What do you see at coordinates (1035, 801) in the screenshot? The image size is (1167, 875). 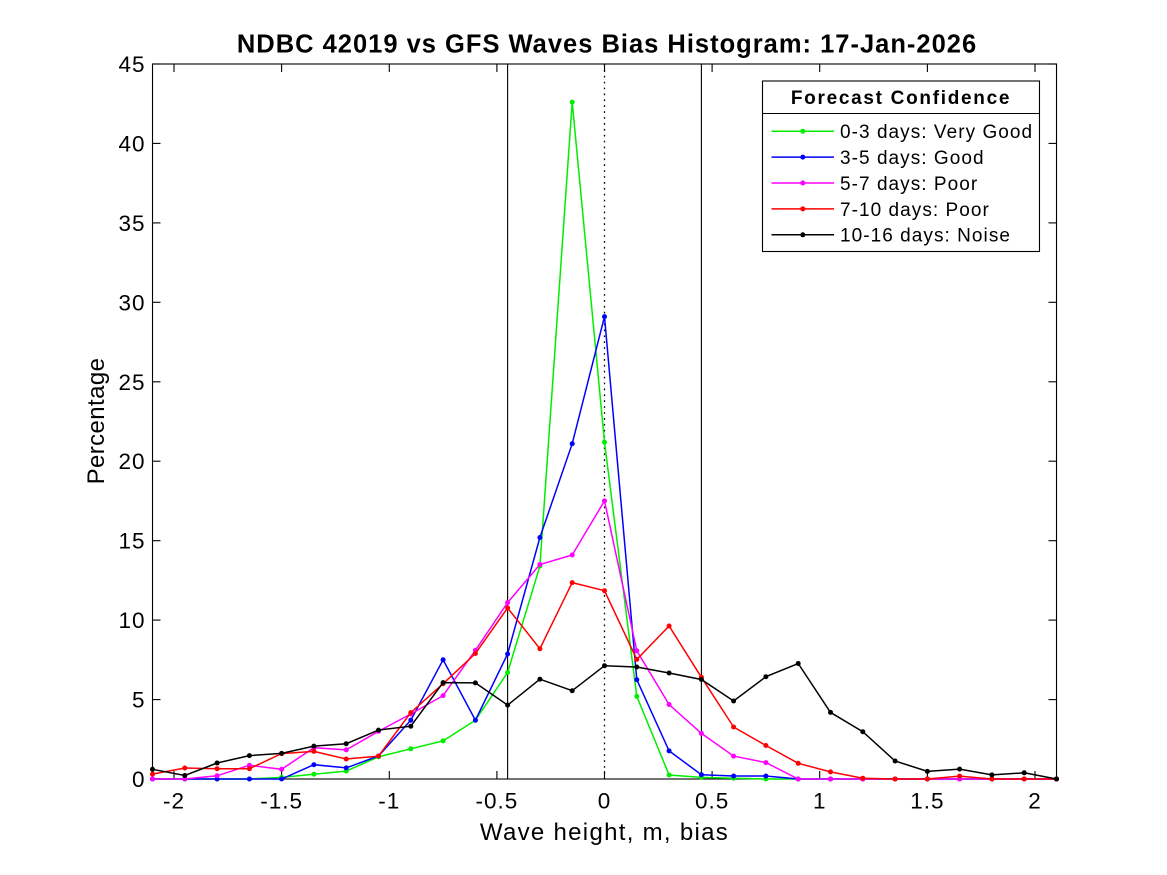 I see `svg-text: 2` at bounding box center [1035, 801].